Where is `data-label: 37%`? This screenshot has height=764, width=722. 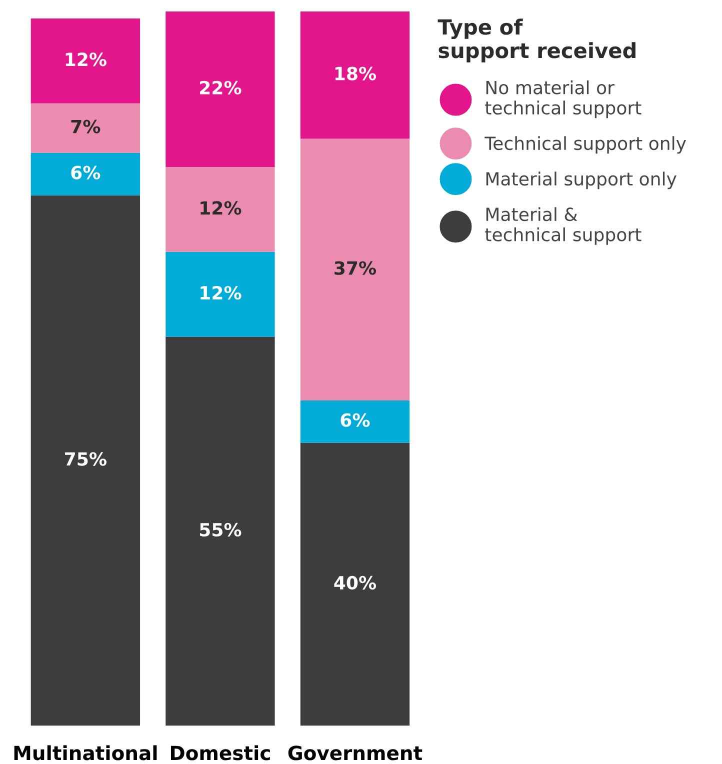 data-label: 37% is located at coordinates (355, 268).